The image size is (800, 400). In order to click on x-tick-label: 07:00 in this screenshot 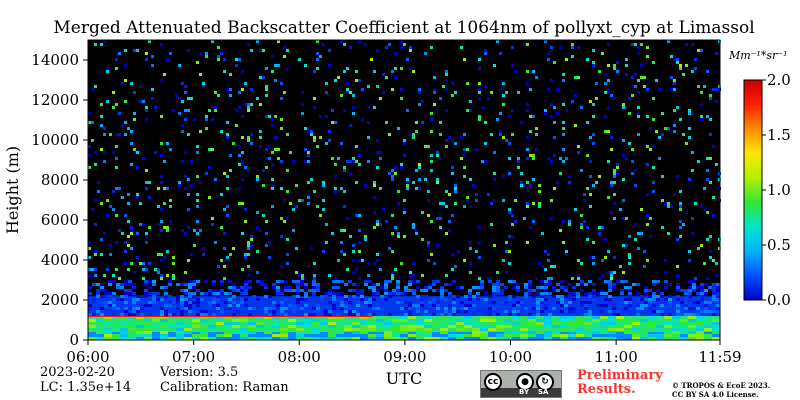, I will do `click(193, 357)`.